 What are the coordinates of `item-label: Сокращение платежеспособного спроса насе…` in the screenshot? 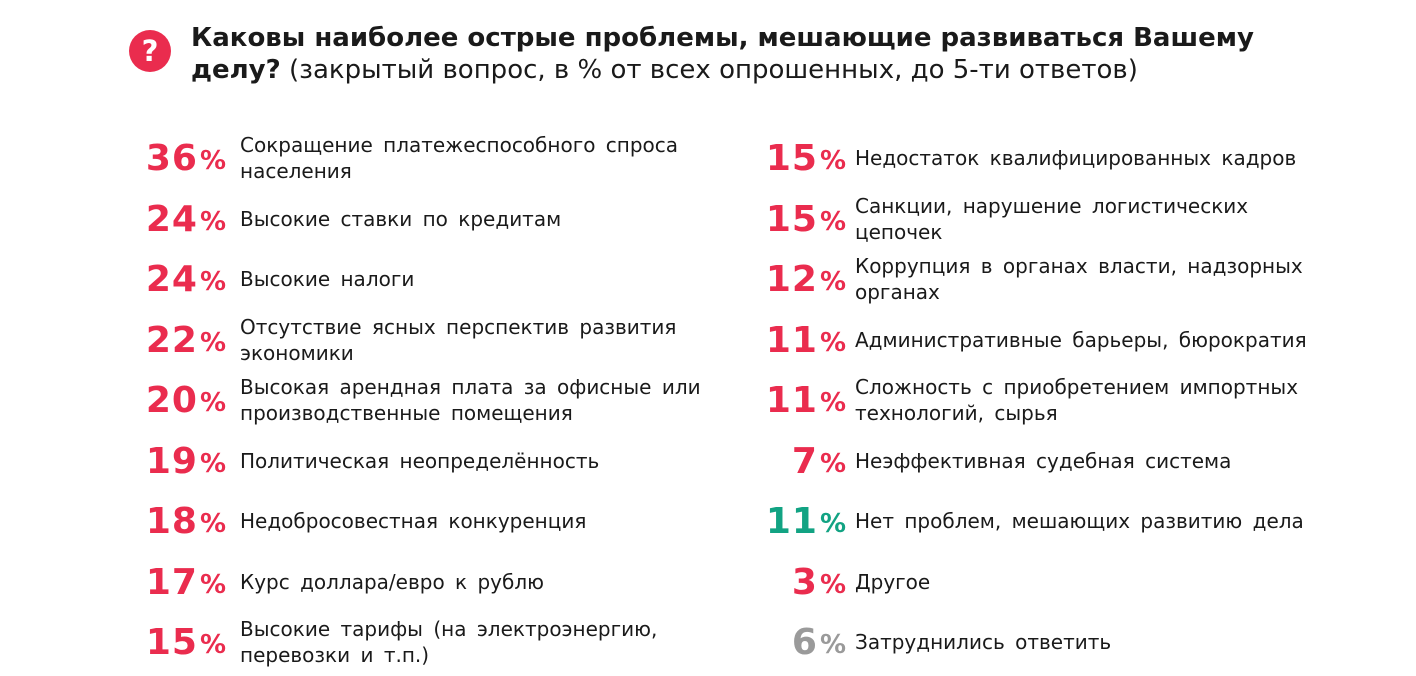 It's located at (459, 158).